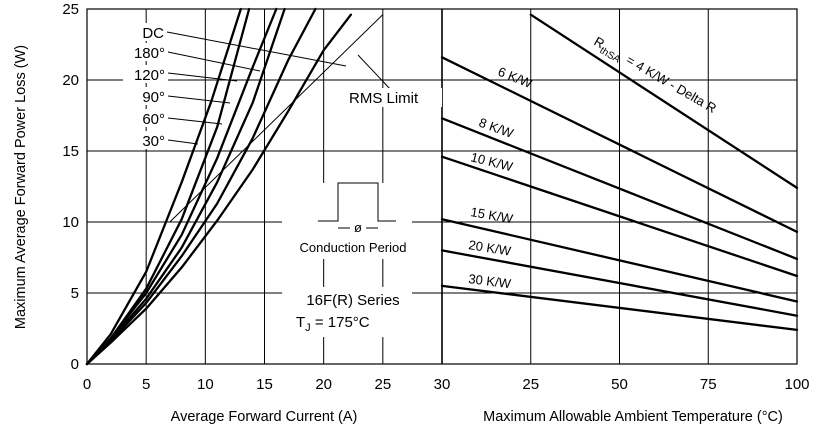 This screenshot has height=439, width=828. What do you see at coordinates (153, 119) in the screenshot?
I see `label-60: 60°` at bounding box center [153, 119].